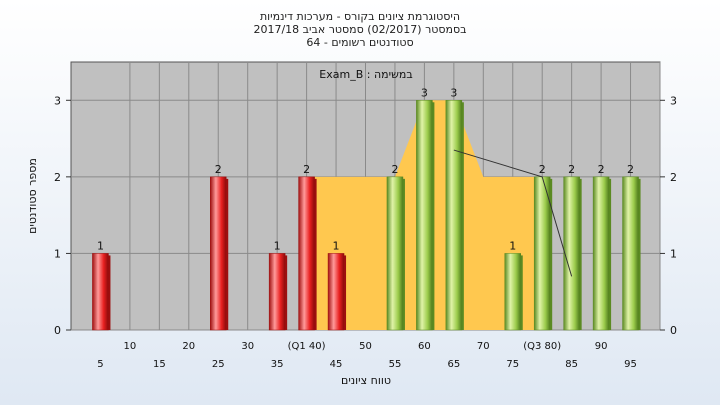 This screenshot has height=405, width=720. What do you see at coordinates (483, 346) in the screenshot?
I see `x-tick-label-70: 70` at bounding box center [483, 346].